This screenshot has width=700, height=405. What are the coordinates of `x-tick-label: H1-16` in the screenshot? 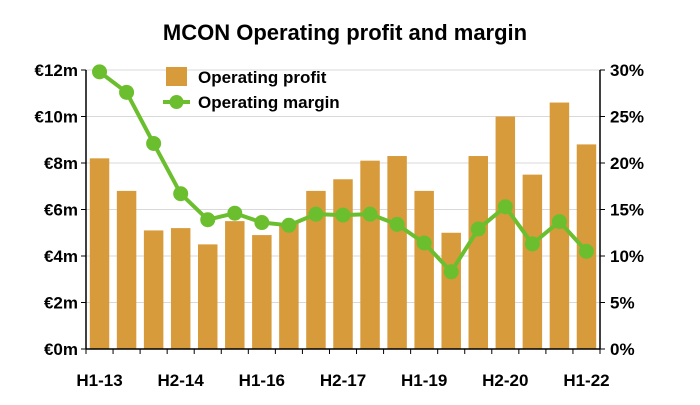 It's located at (262, 380).